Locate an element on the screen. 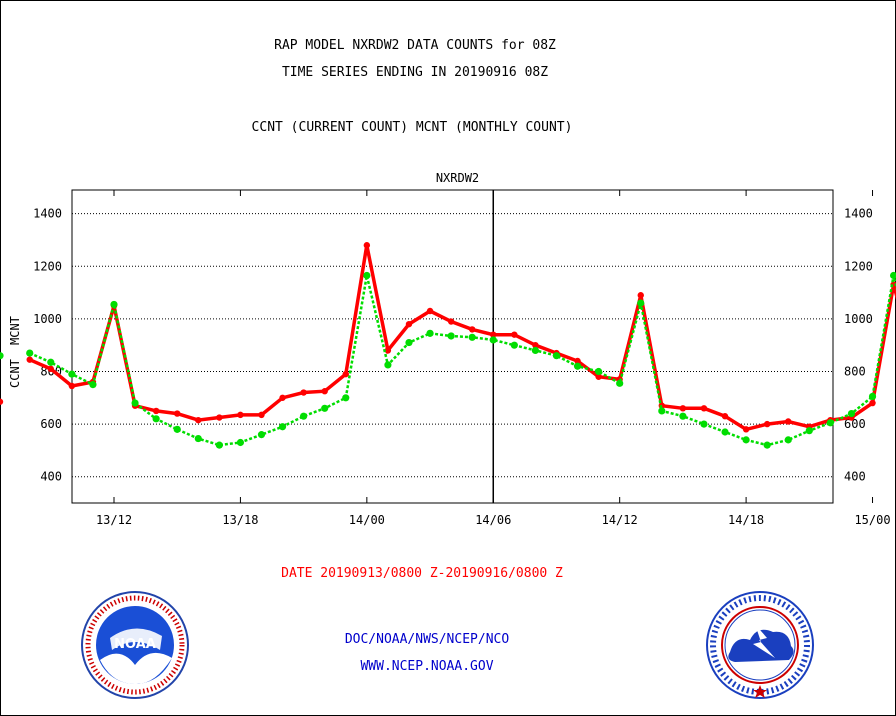 The image size is (896, 716). x-tick-label: 13/12 is located at coordinates (114, 520).